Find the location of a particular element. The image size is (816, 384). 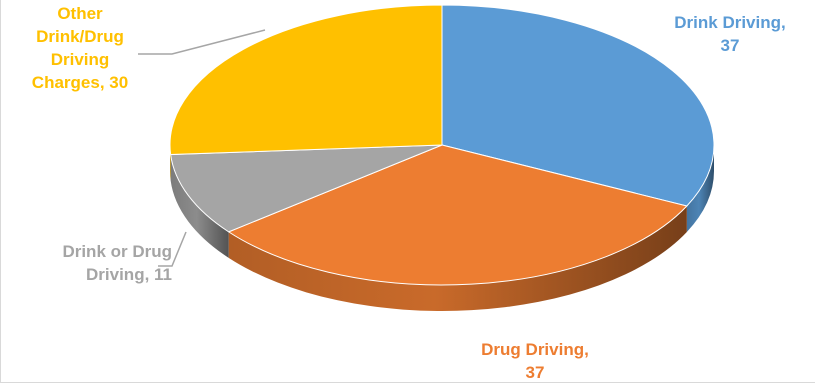

leader-line-other-charges is located at coordinates (202, 42).